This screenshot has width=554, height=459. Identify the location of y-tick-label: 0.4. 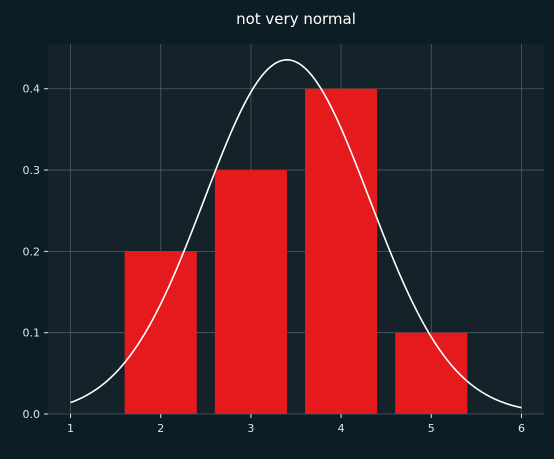
(32, 89).